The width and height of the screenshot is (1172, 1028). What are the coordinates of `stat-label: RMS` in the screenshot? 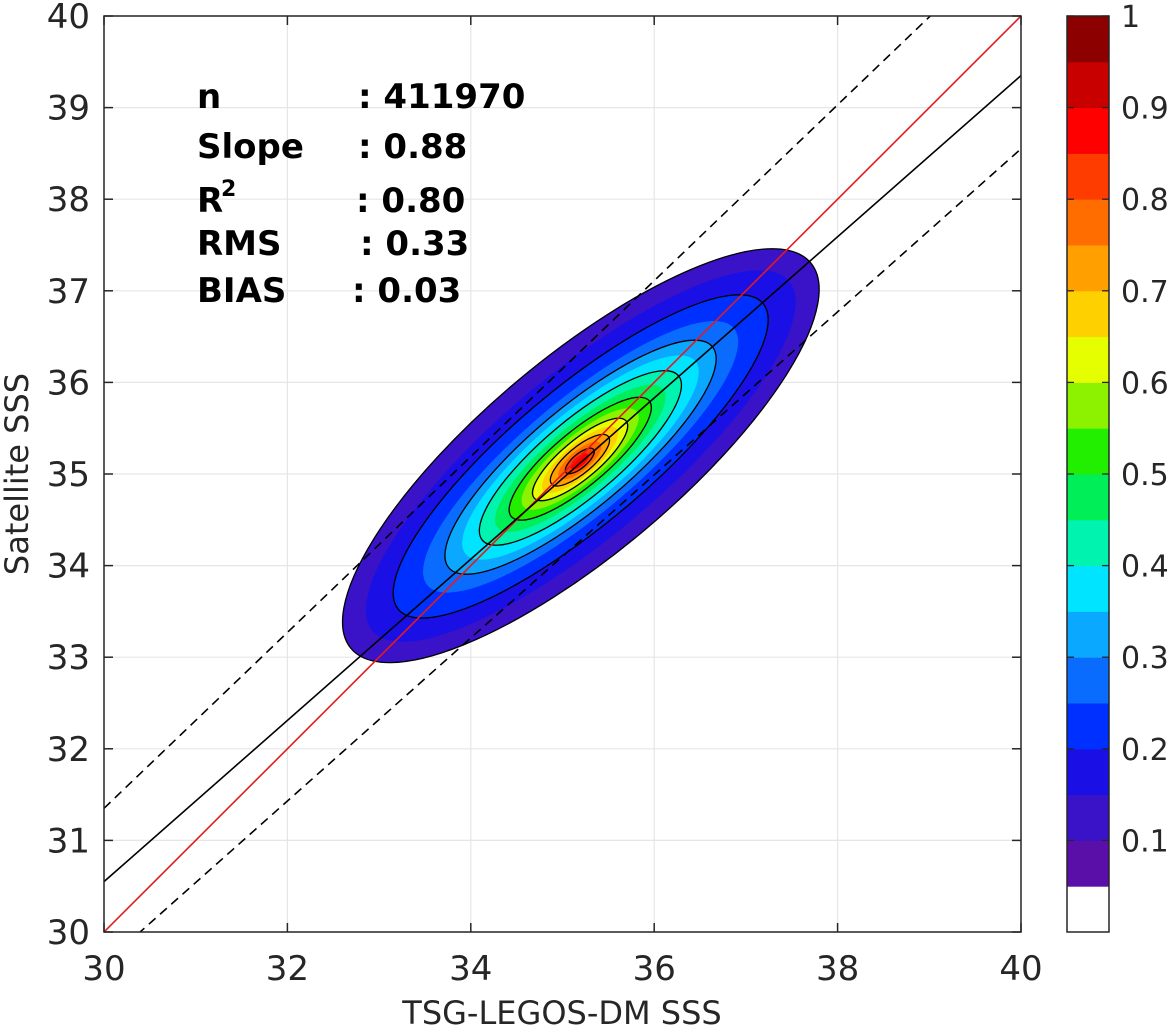 It's located at (239, 244).